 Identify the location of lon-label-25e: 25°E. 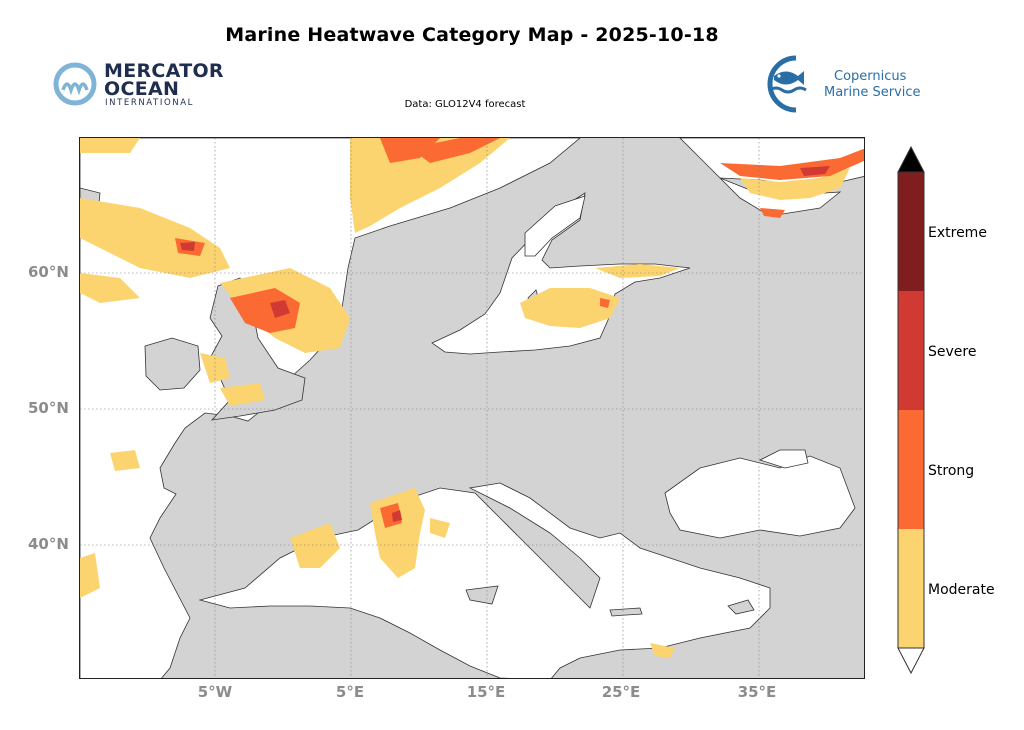
(621, 692).